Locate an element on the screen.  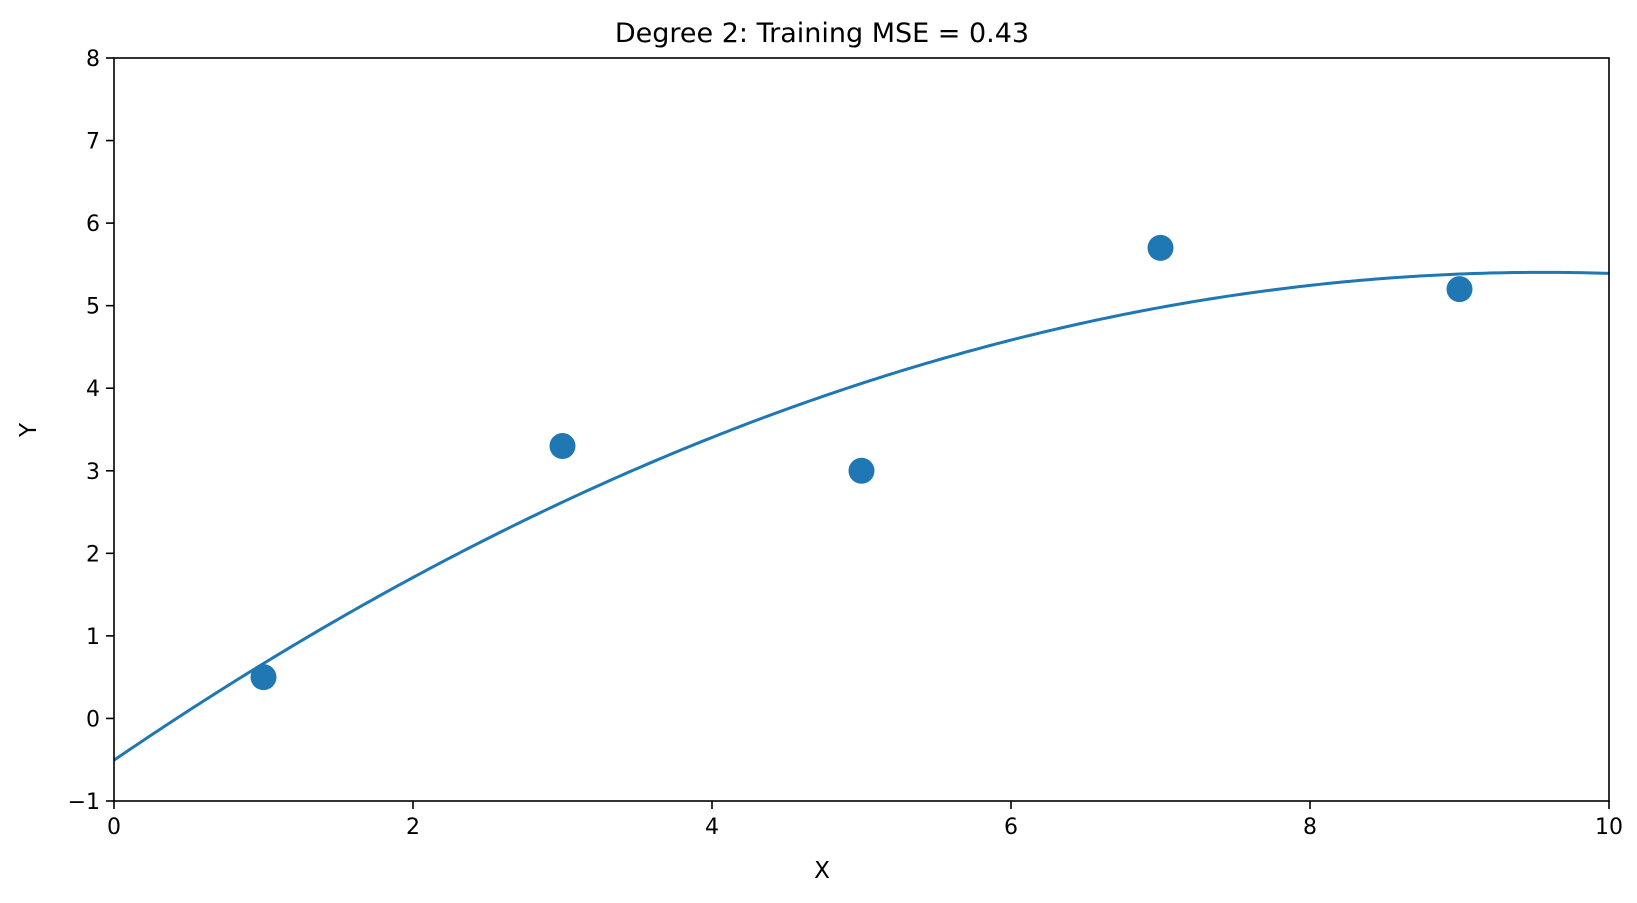
y-axis-label: Y is located at coordinates (29, 430).